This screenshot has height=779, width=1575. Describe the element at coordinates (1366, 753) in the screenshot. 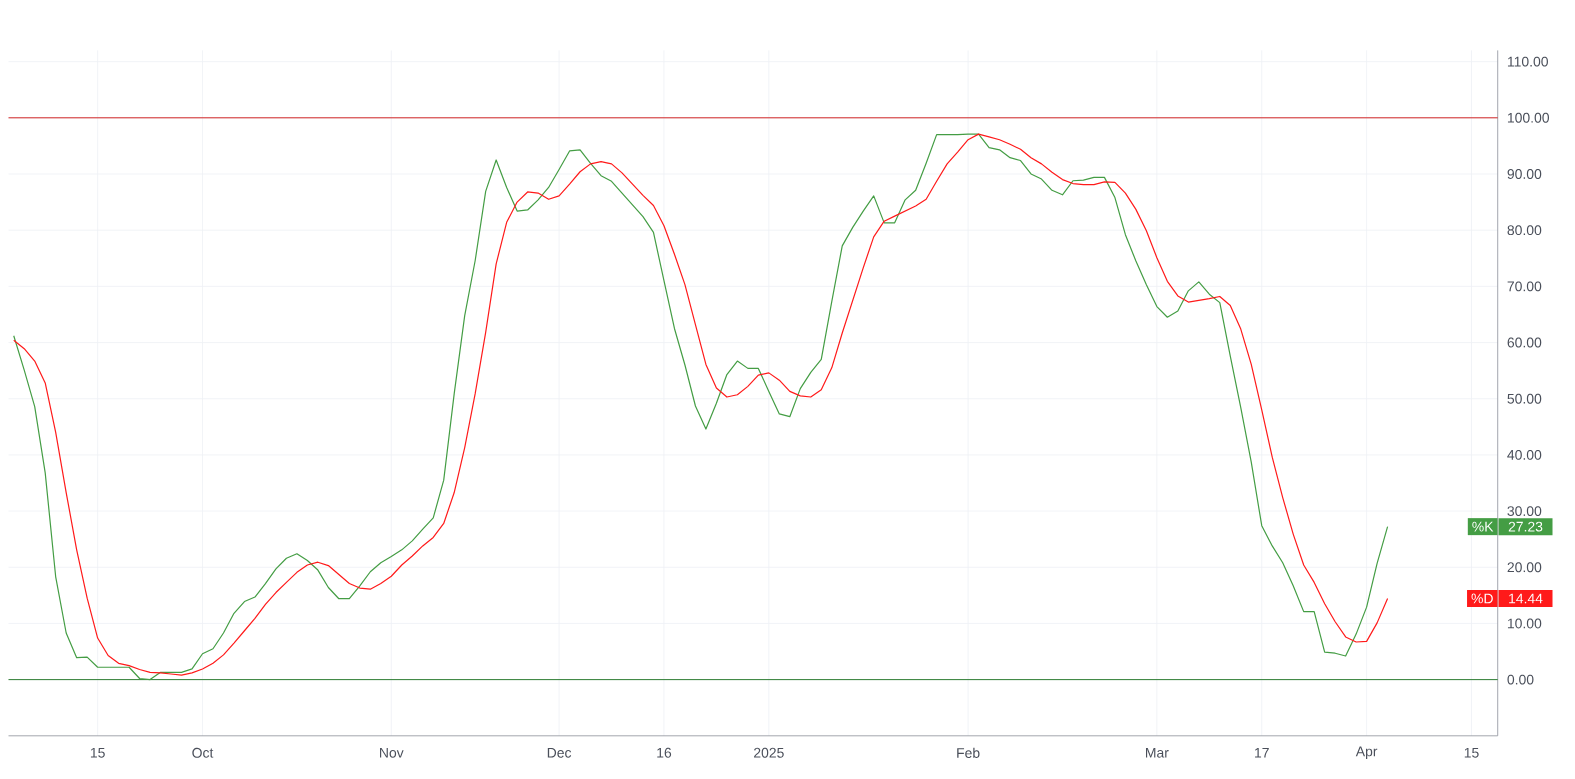

I see `x-tick-label: Apr` at that location.